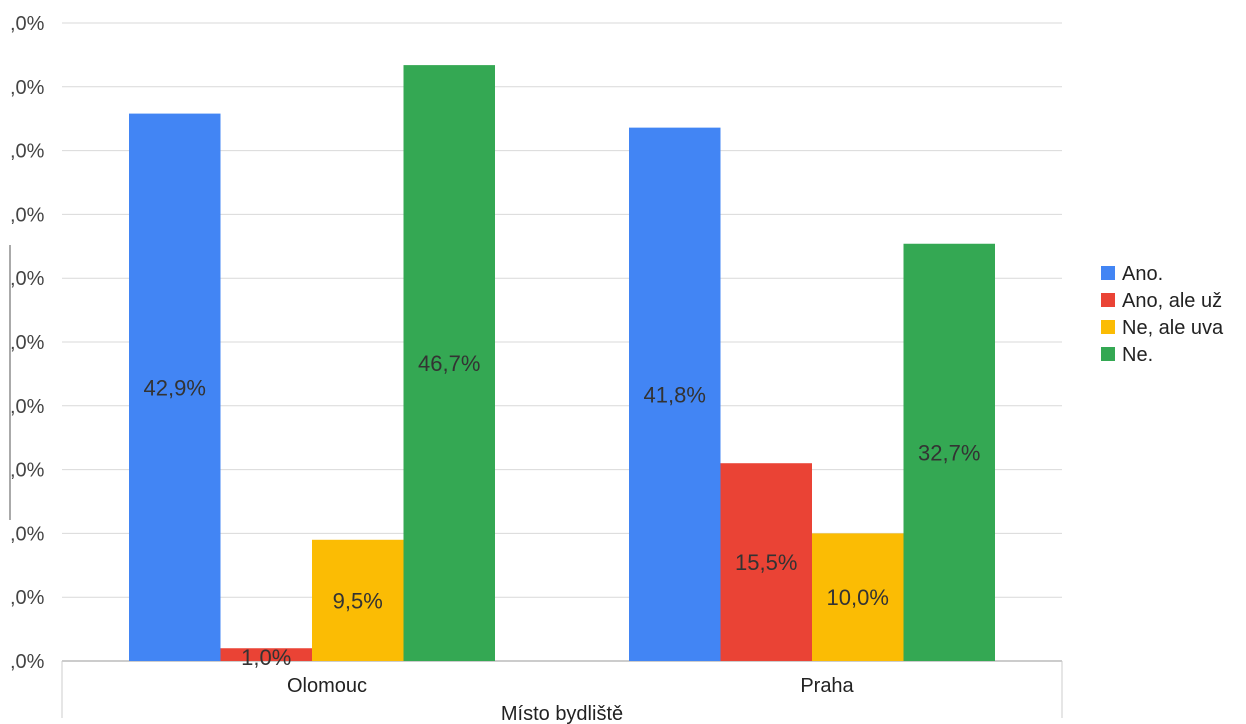 The width and height of the screenshot is (1246, 724). I want to click on data-label: 10,0%, so click(858, 597).